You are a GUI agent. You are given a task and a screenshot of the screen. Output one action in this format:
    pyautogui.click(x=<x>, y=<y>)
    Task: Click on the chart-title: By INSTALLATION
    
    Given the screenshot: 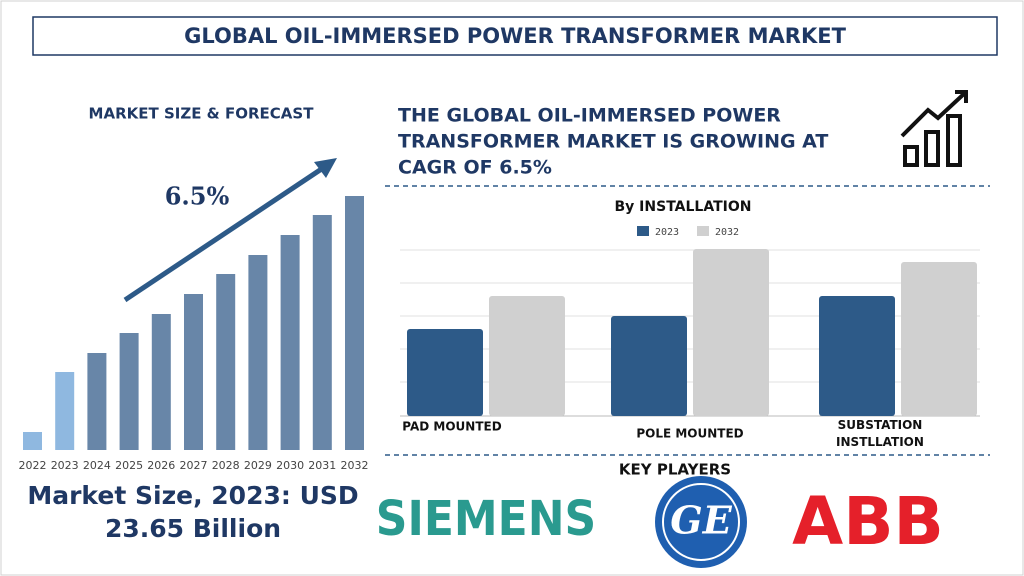 What is the action you would take?
    pyautogui.click(x=683, y=207)
    